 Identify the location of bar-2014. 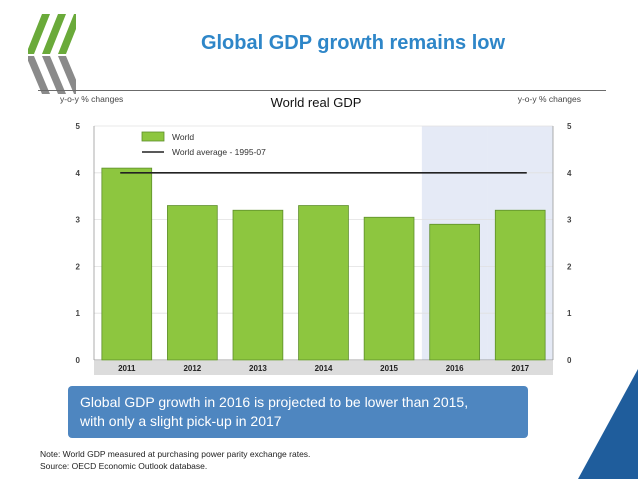
(323, 283).